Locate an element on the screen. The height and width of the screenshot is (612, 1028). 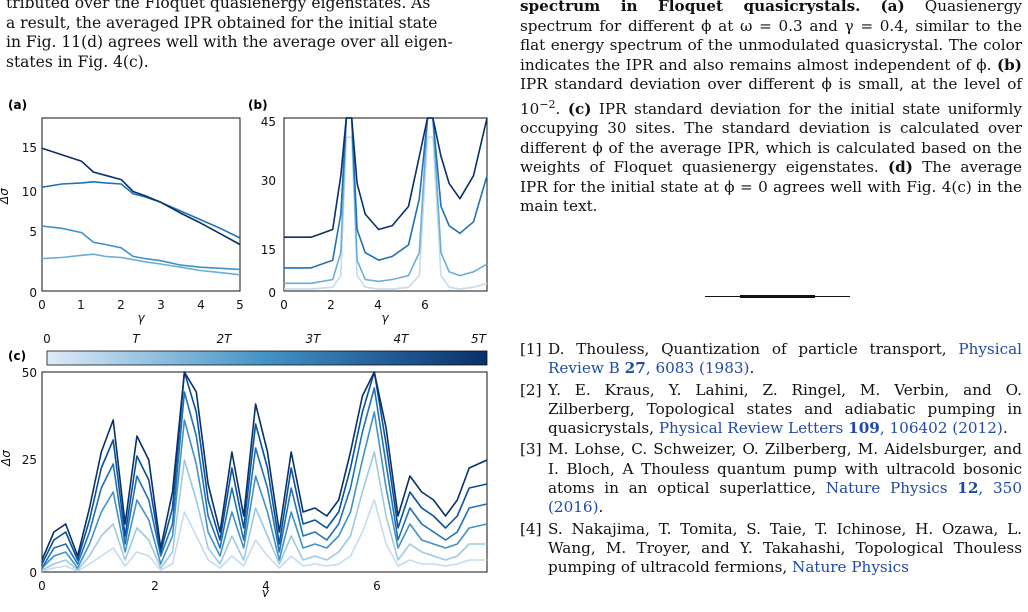
panel-c-xtick: 0 is located at coordinates (42, 586).